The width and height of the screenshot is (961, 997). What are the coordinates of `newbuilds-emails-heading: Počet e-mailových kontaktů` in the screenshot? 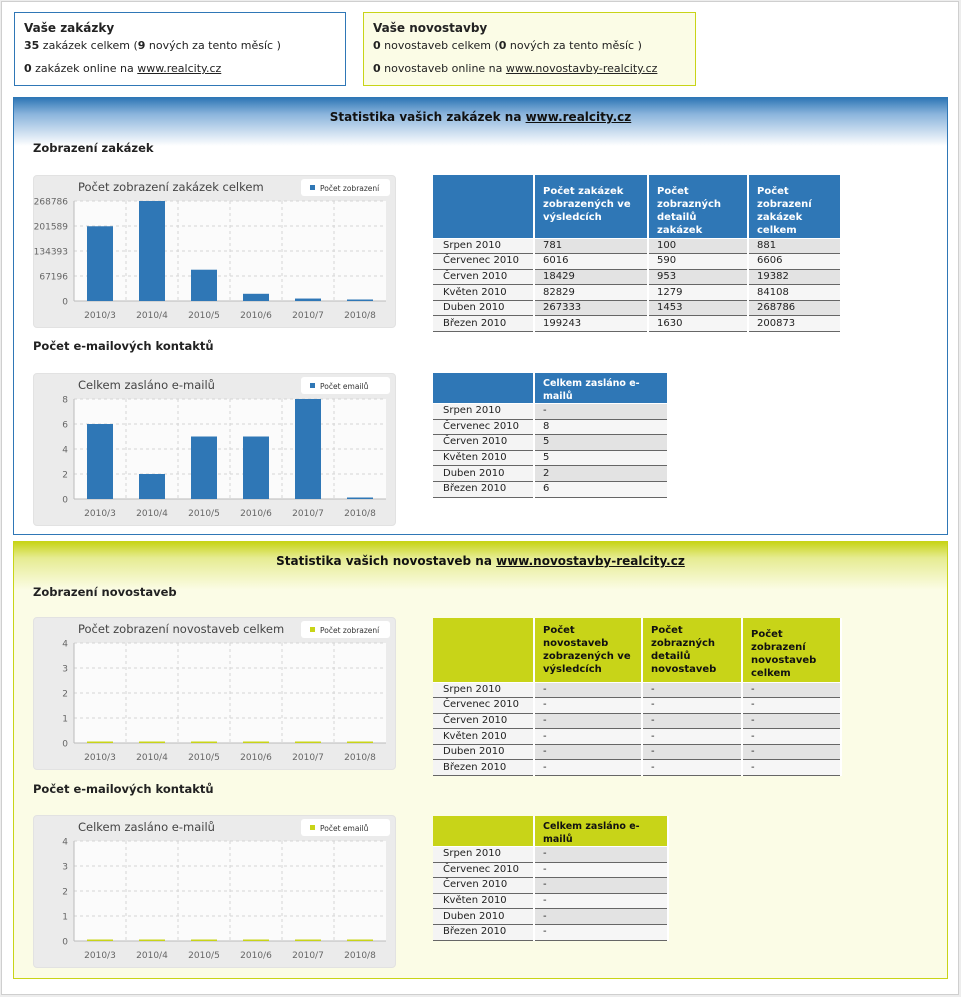 It's located at (123, 789).